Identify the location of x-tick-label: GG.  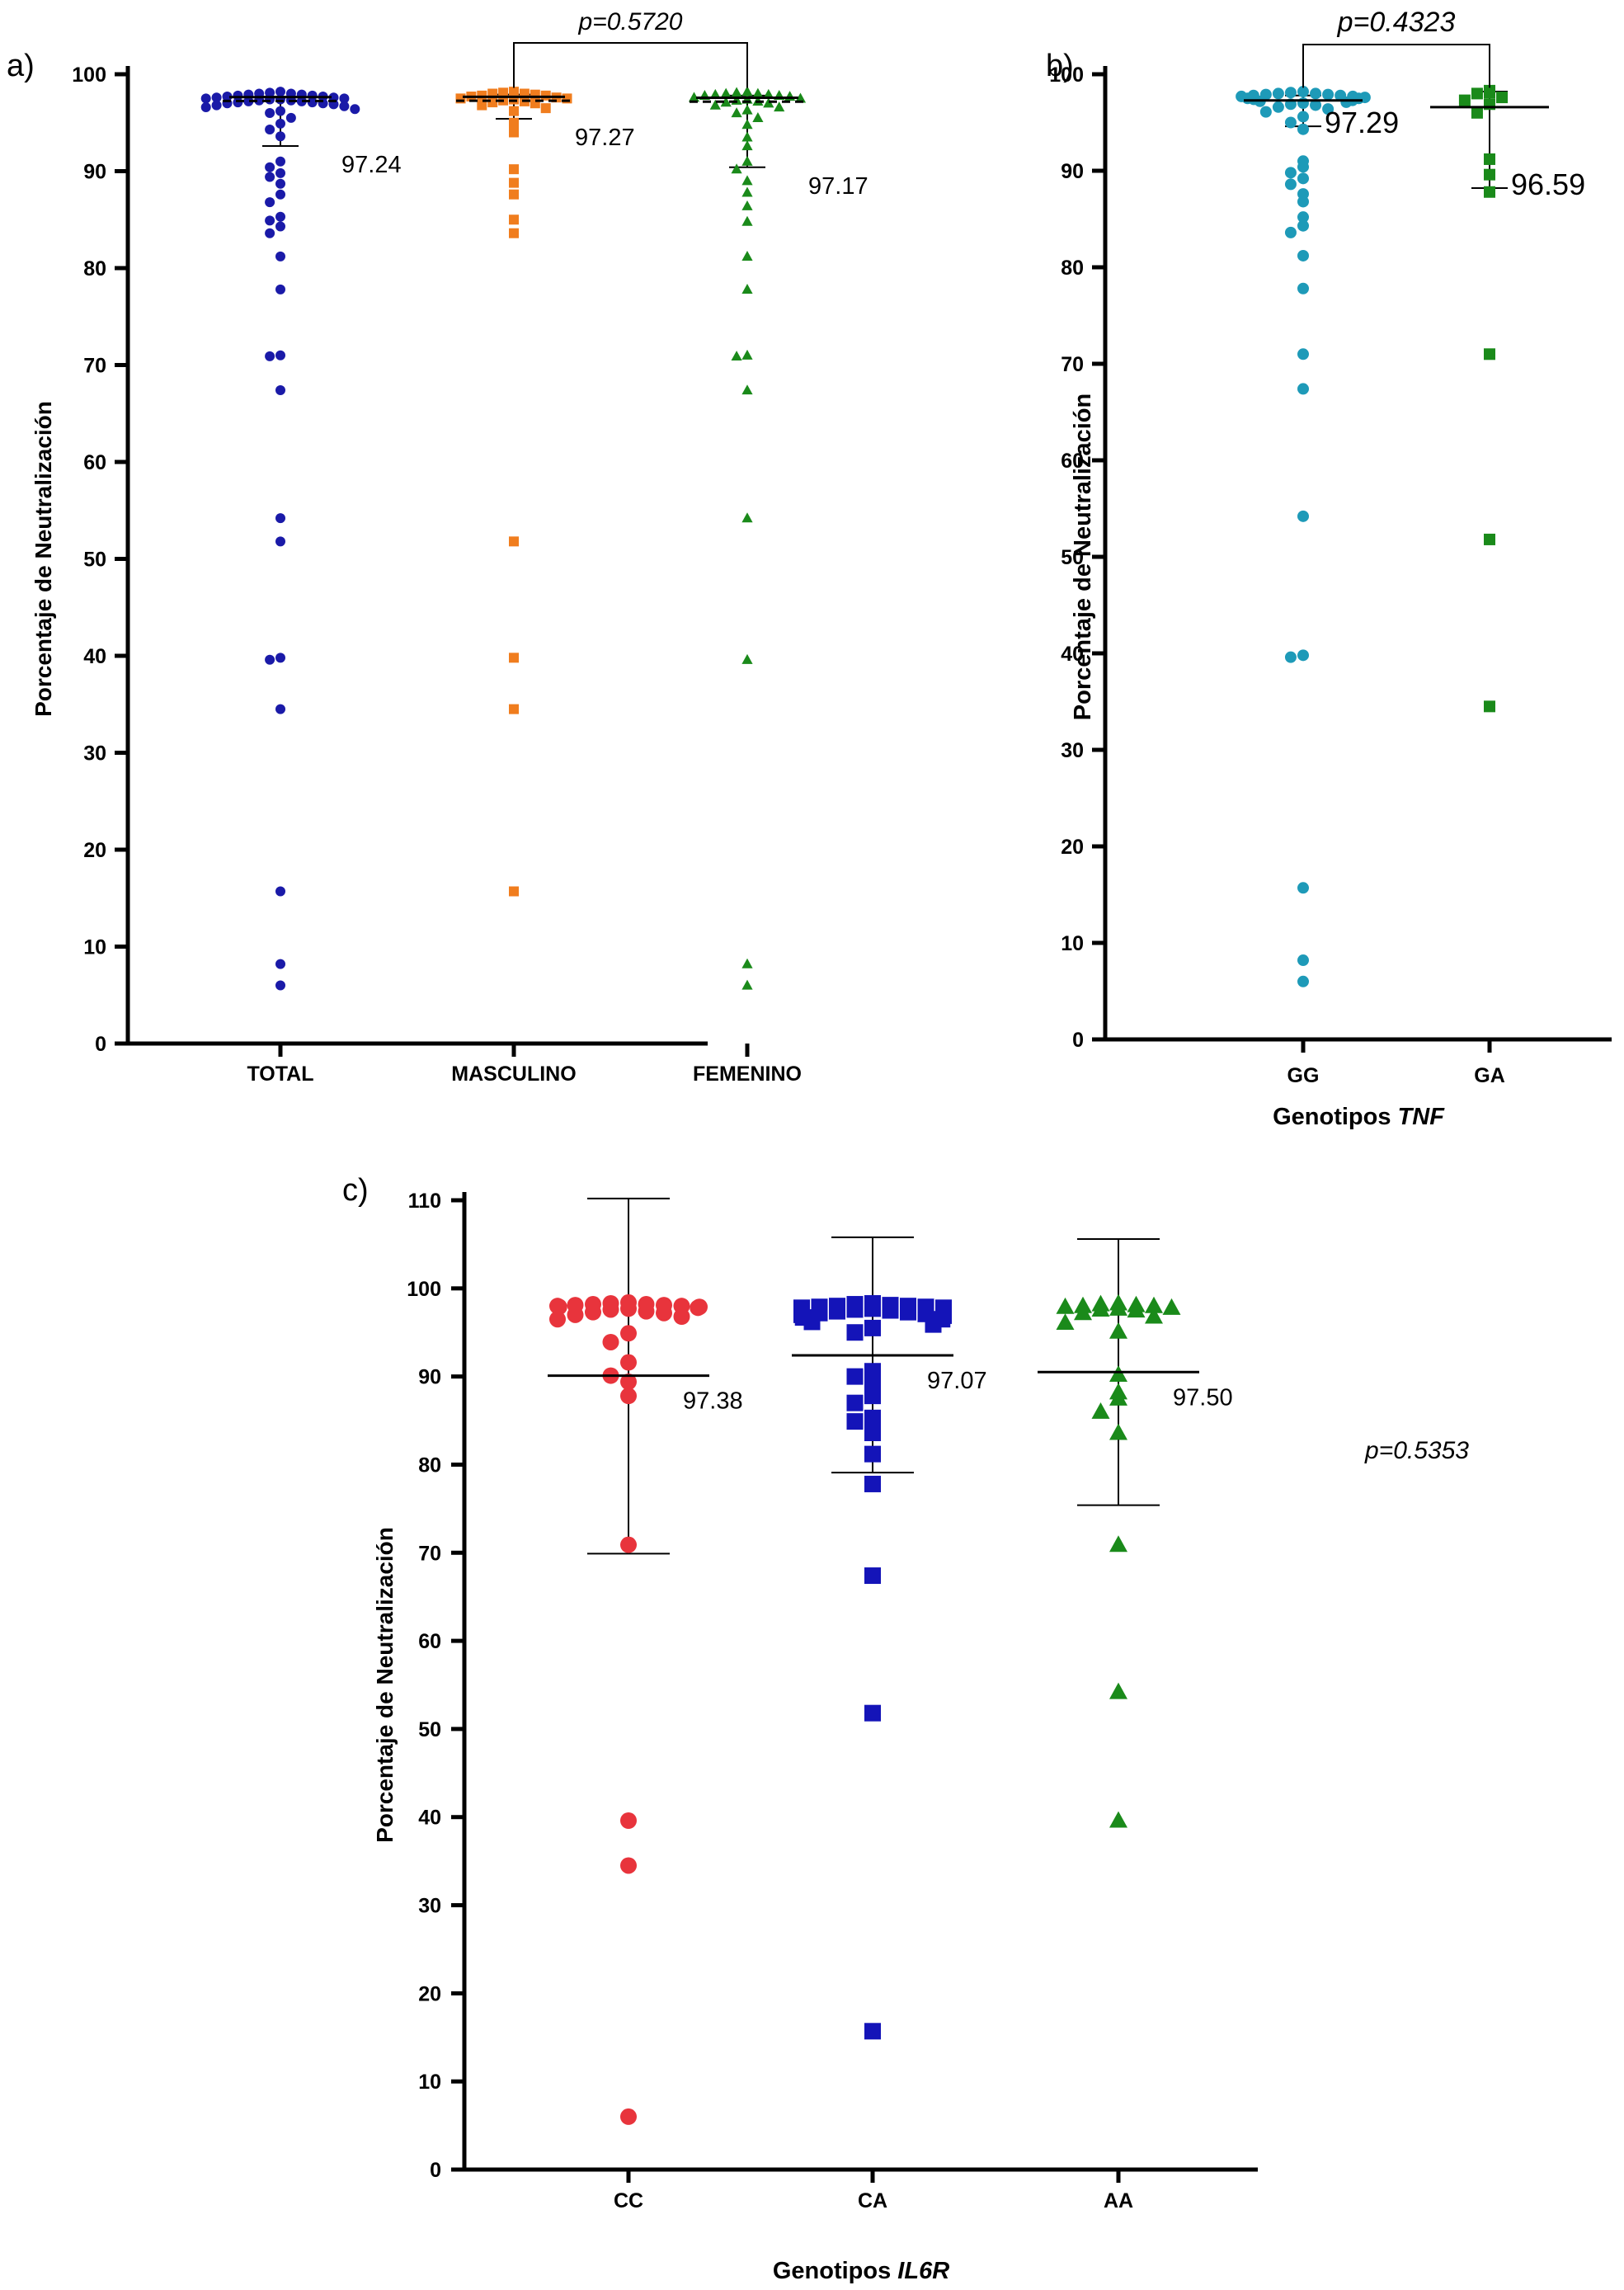
(1304, 1075).